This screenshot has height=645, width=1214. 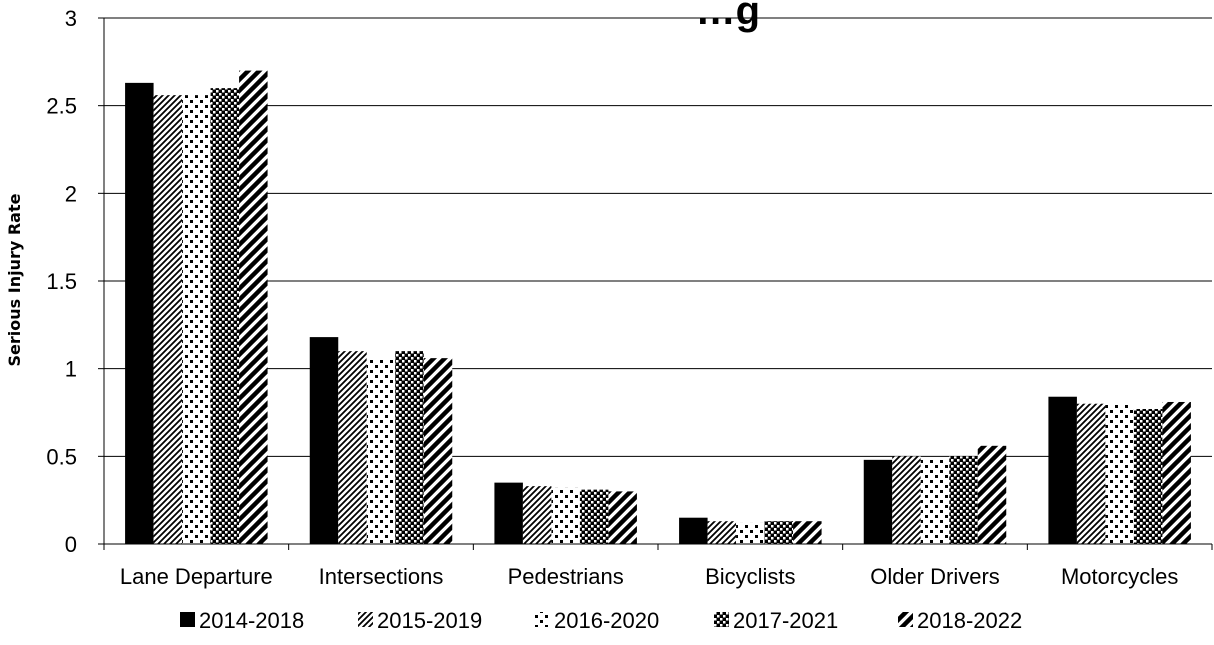 What do you see at coordinates (992, 494) in the screenshot?
I see `bar-2018-2022-older-drivers` at bounding box center [992, 494].